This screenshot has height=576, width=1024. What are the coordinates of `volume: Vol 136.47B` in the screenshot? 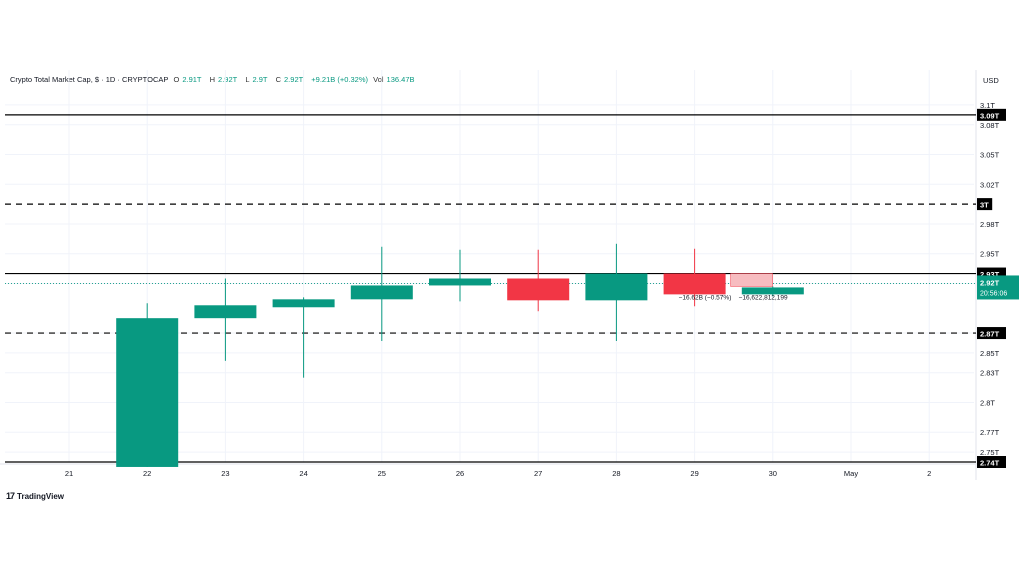 It's located at (395, 79).